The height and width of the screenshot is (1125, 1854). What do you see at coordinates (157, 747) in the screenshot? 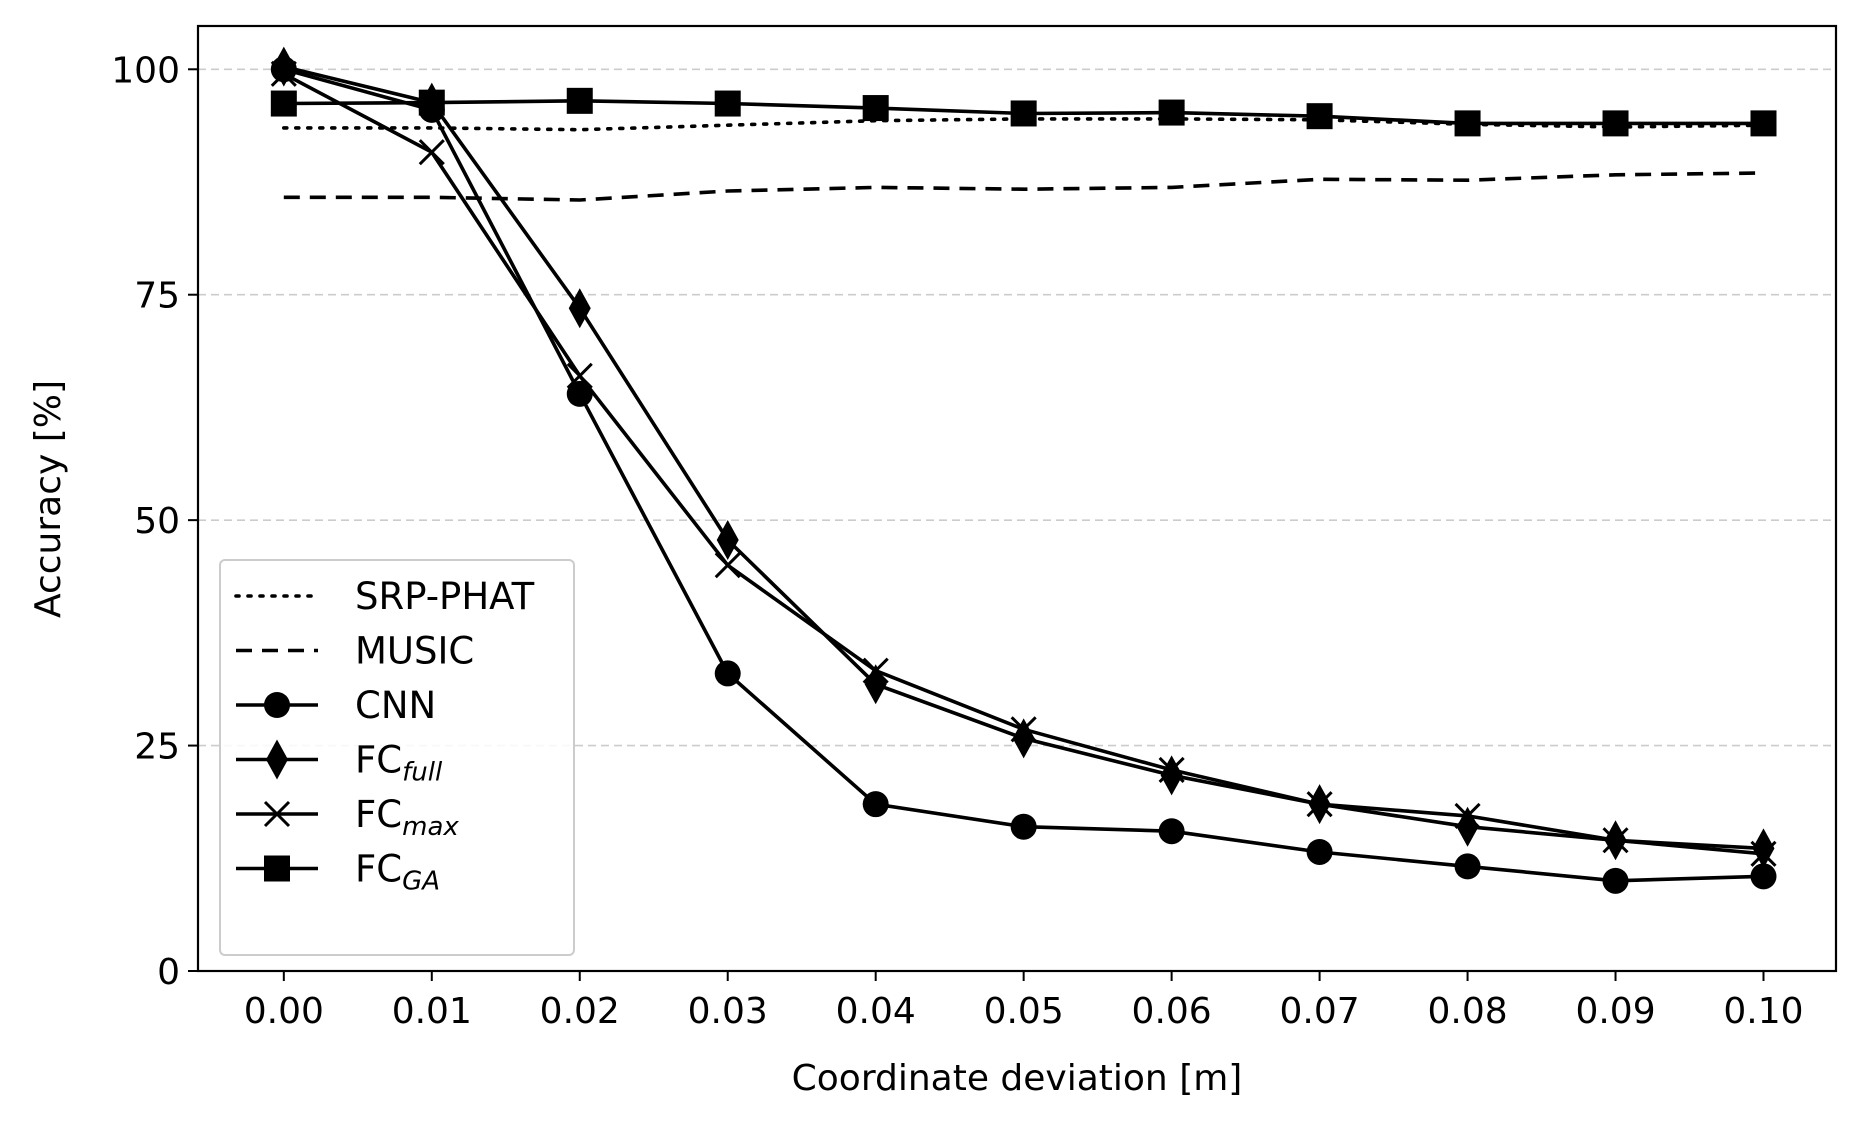
I see `y-tick-label: 25` at bounding box center [157, 747].